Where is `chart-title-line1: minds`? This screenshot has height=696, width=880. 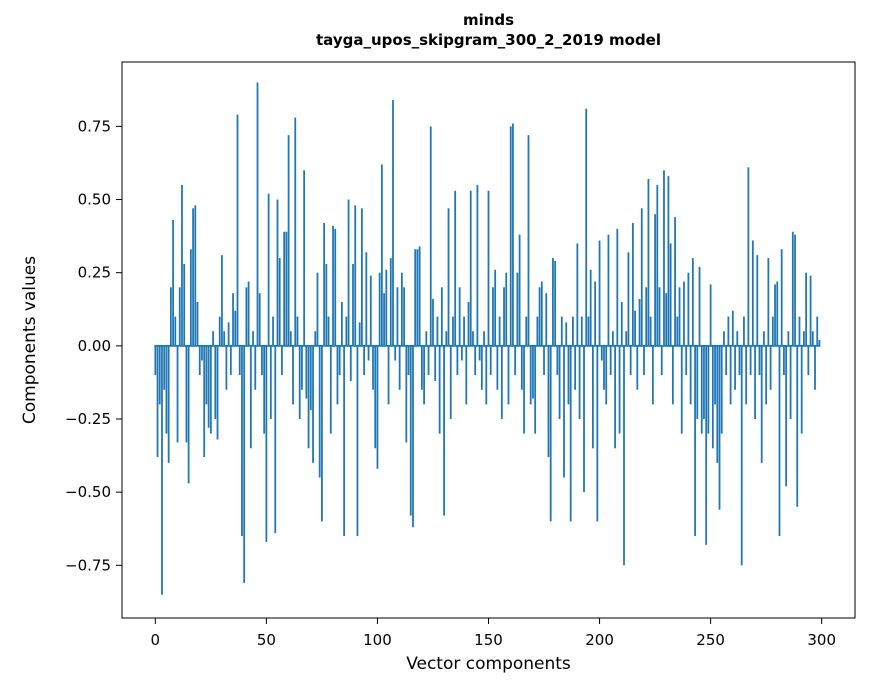 chart-title-line1: minds is located at coordinates (488, 20).